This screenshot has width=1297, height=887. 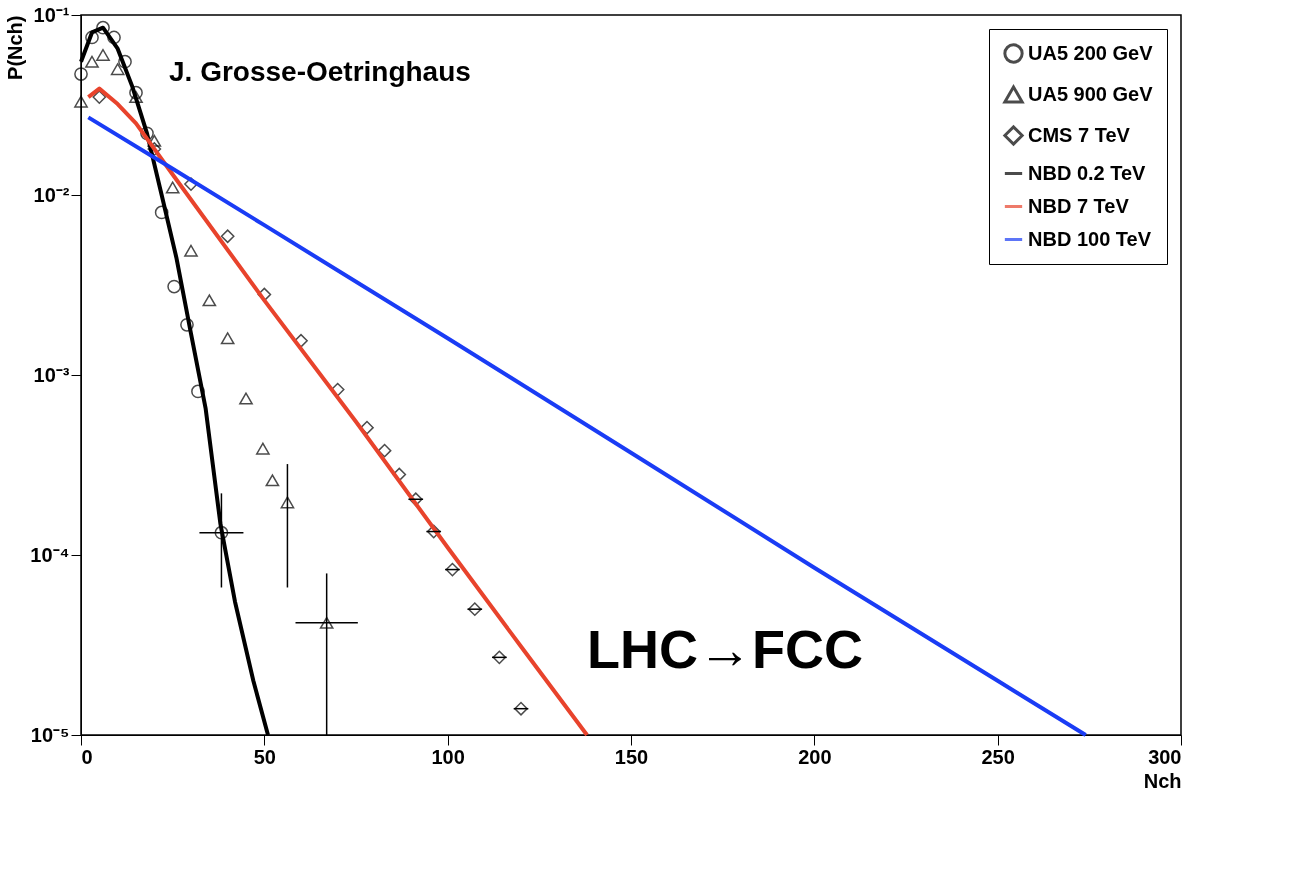 I want to click on x-tick-label: 200, so click(x=815, y=756).